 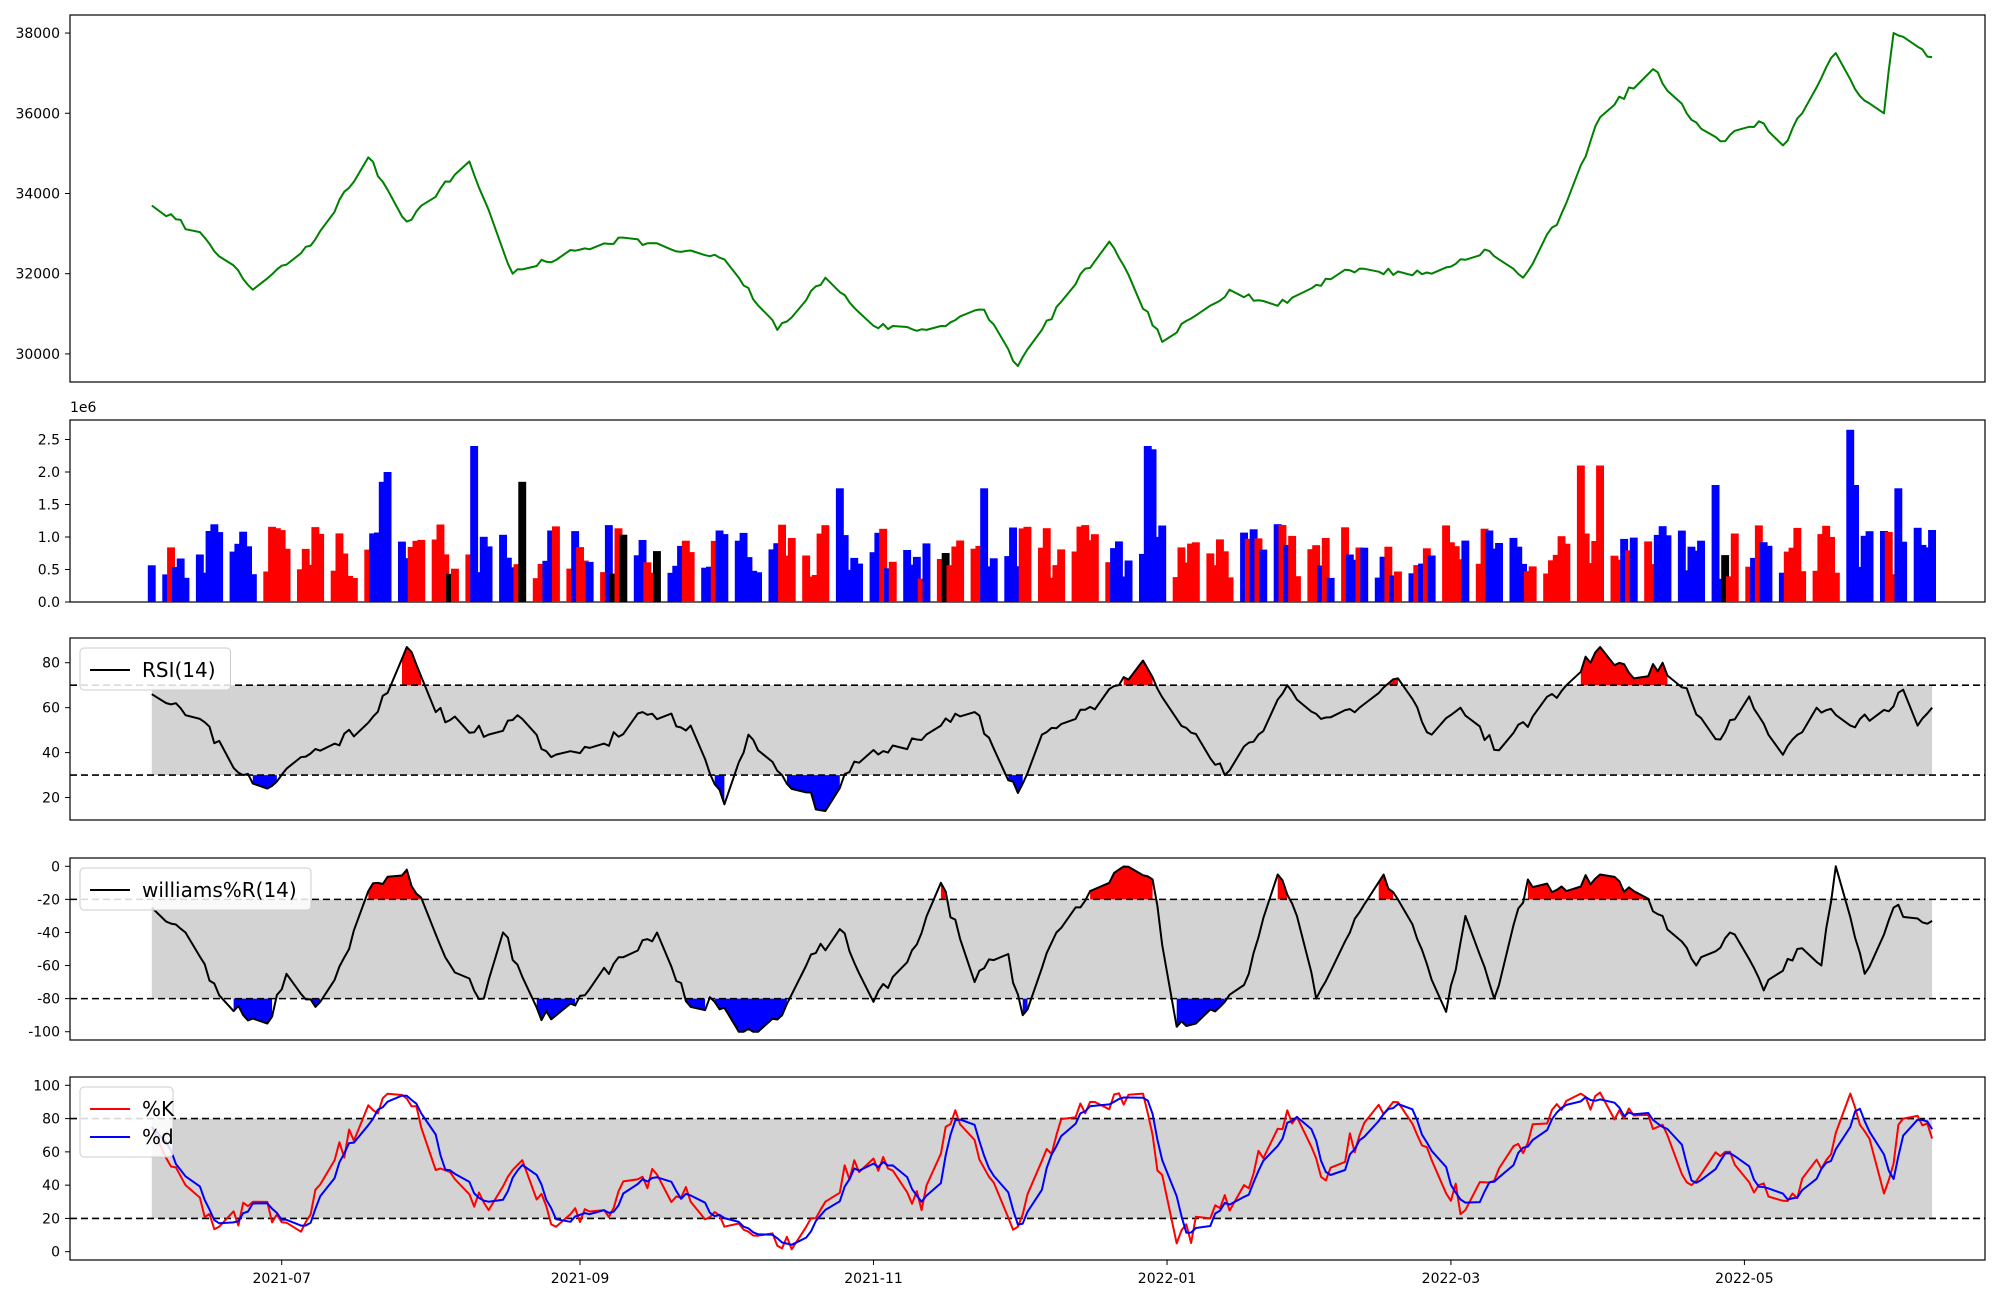 What do you see at coordinates (179, 670) in the screenshot?
I see `rsi-legend-label: RSI(14)` at bounding box center [179, 670].